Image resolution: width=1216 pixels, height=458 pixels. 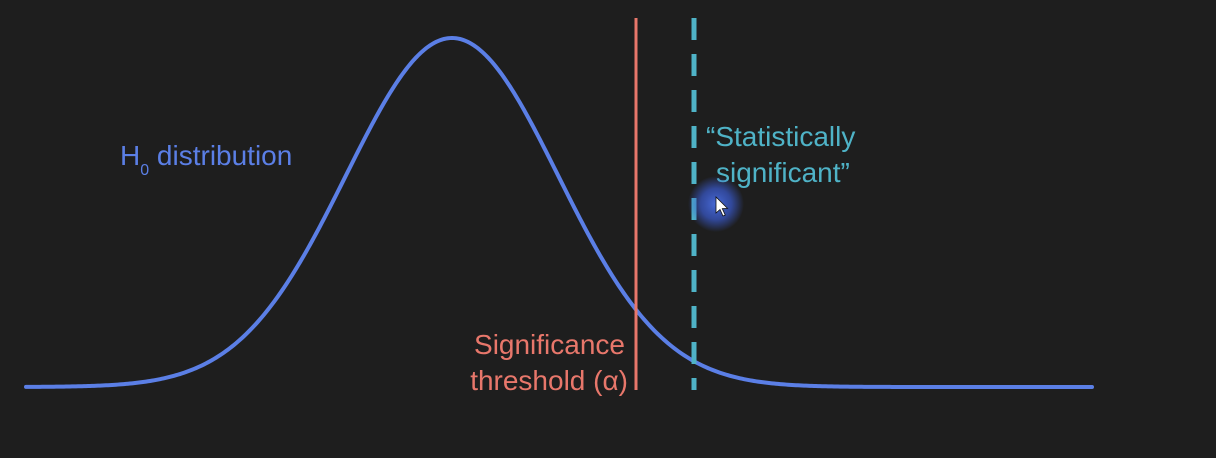 I want to click on significance-threshold-label-line1: Significance, so click(x=549, y=344).